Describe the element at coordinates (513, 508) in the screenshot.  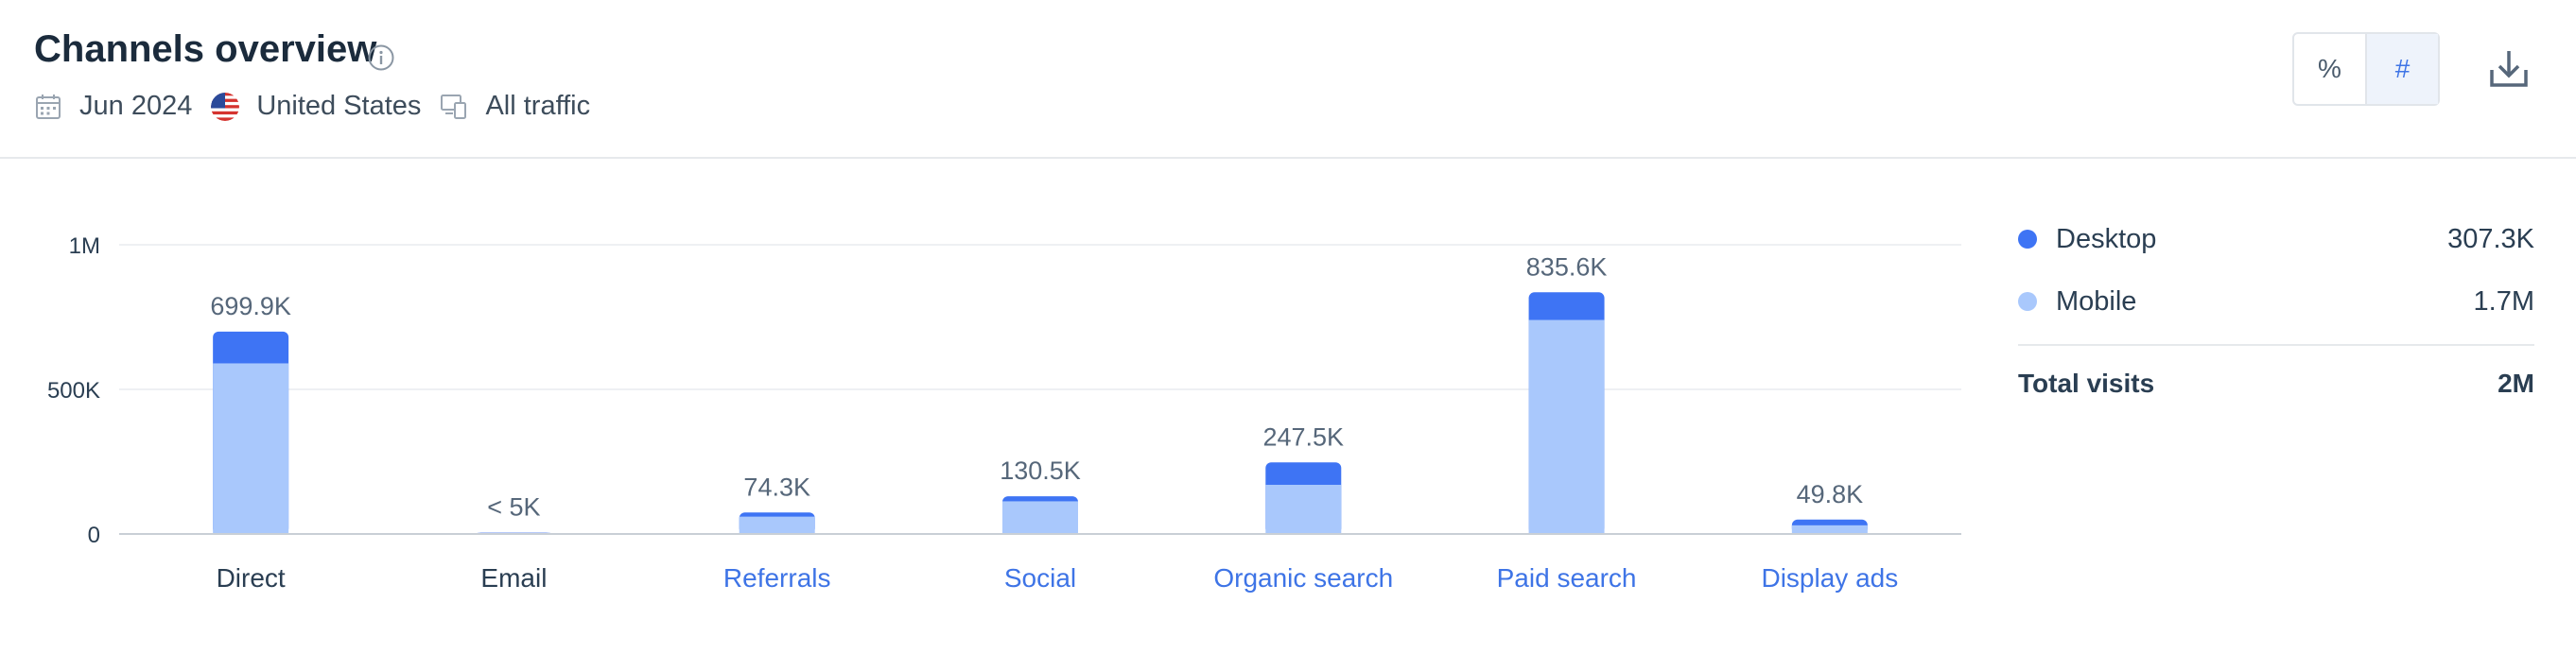
I see `bar-total-label: < 5K` at that location.